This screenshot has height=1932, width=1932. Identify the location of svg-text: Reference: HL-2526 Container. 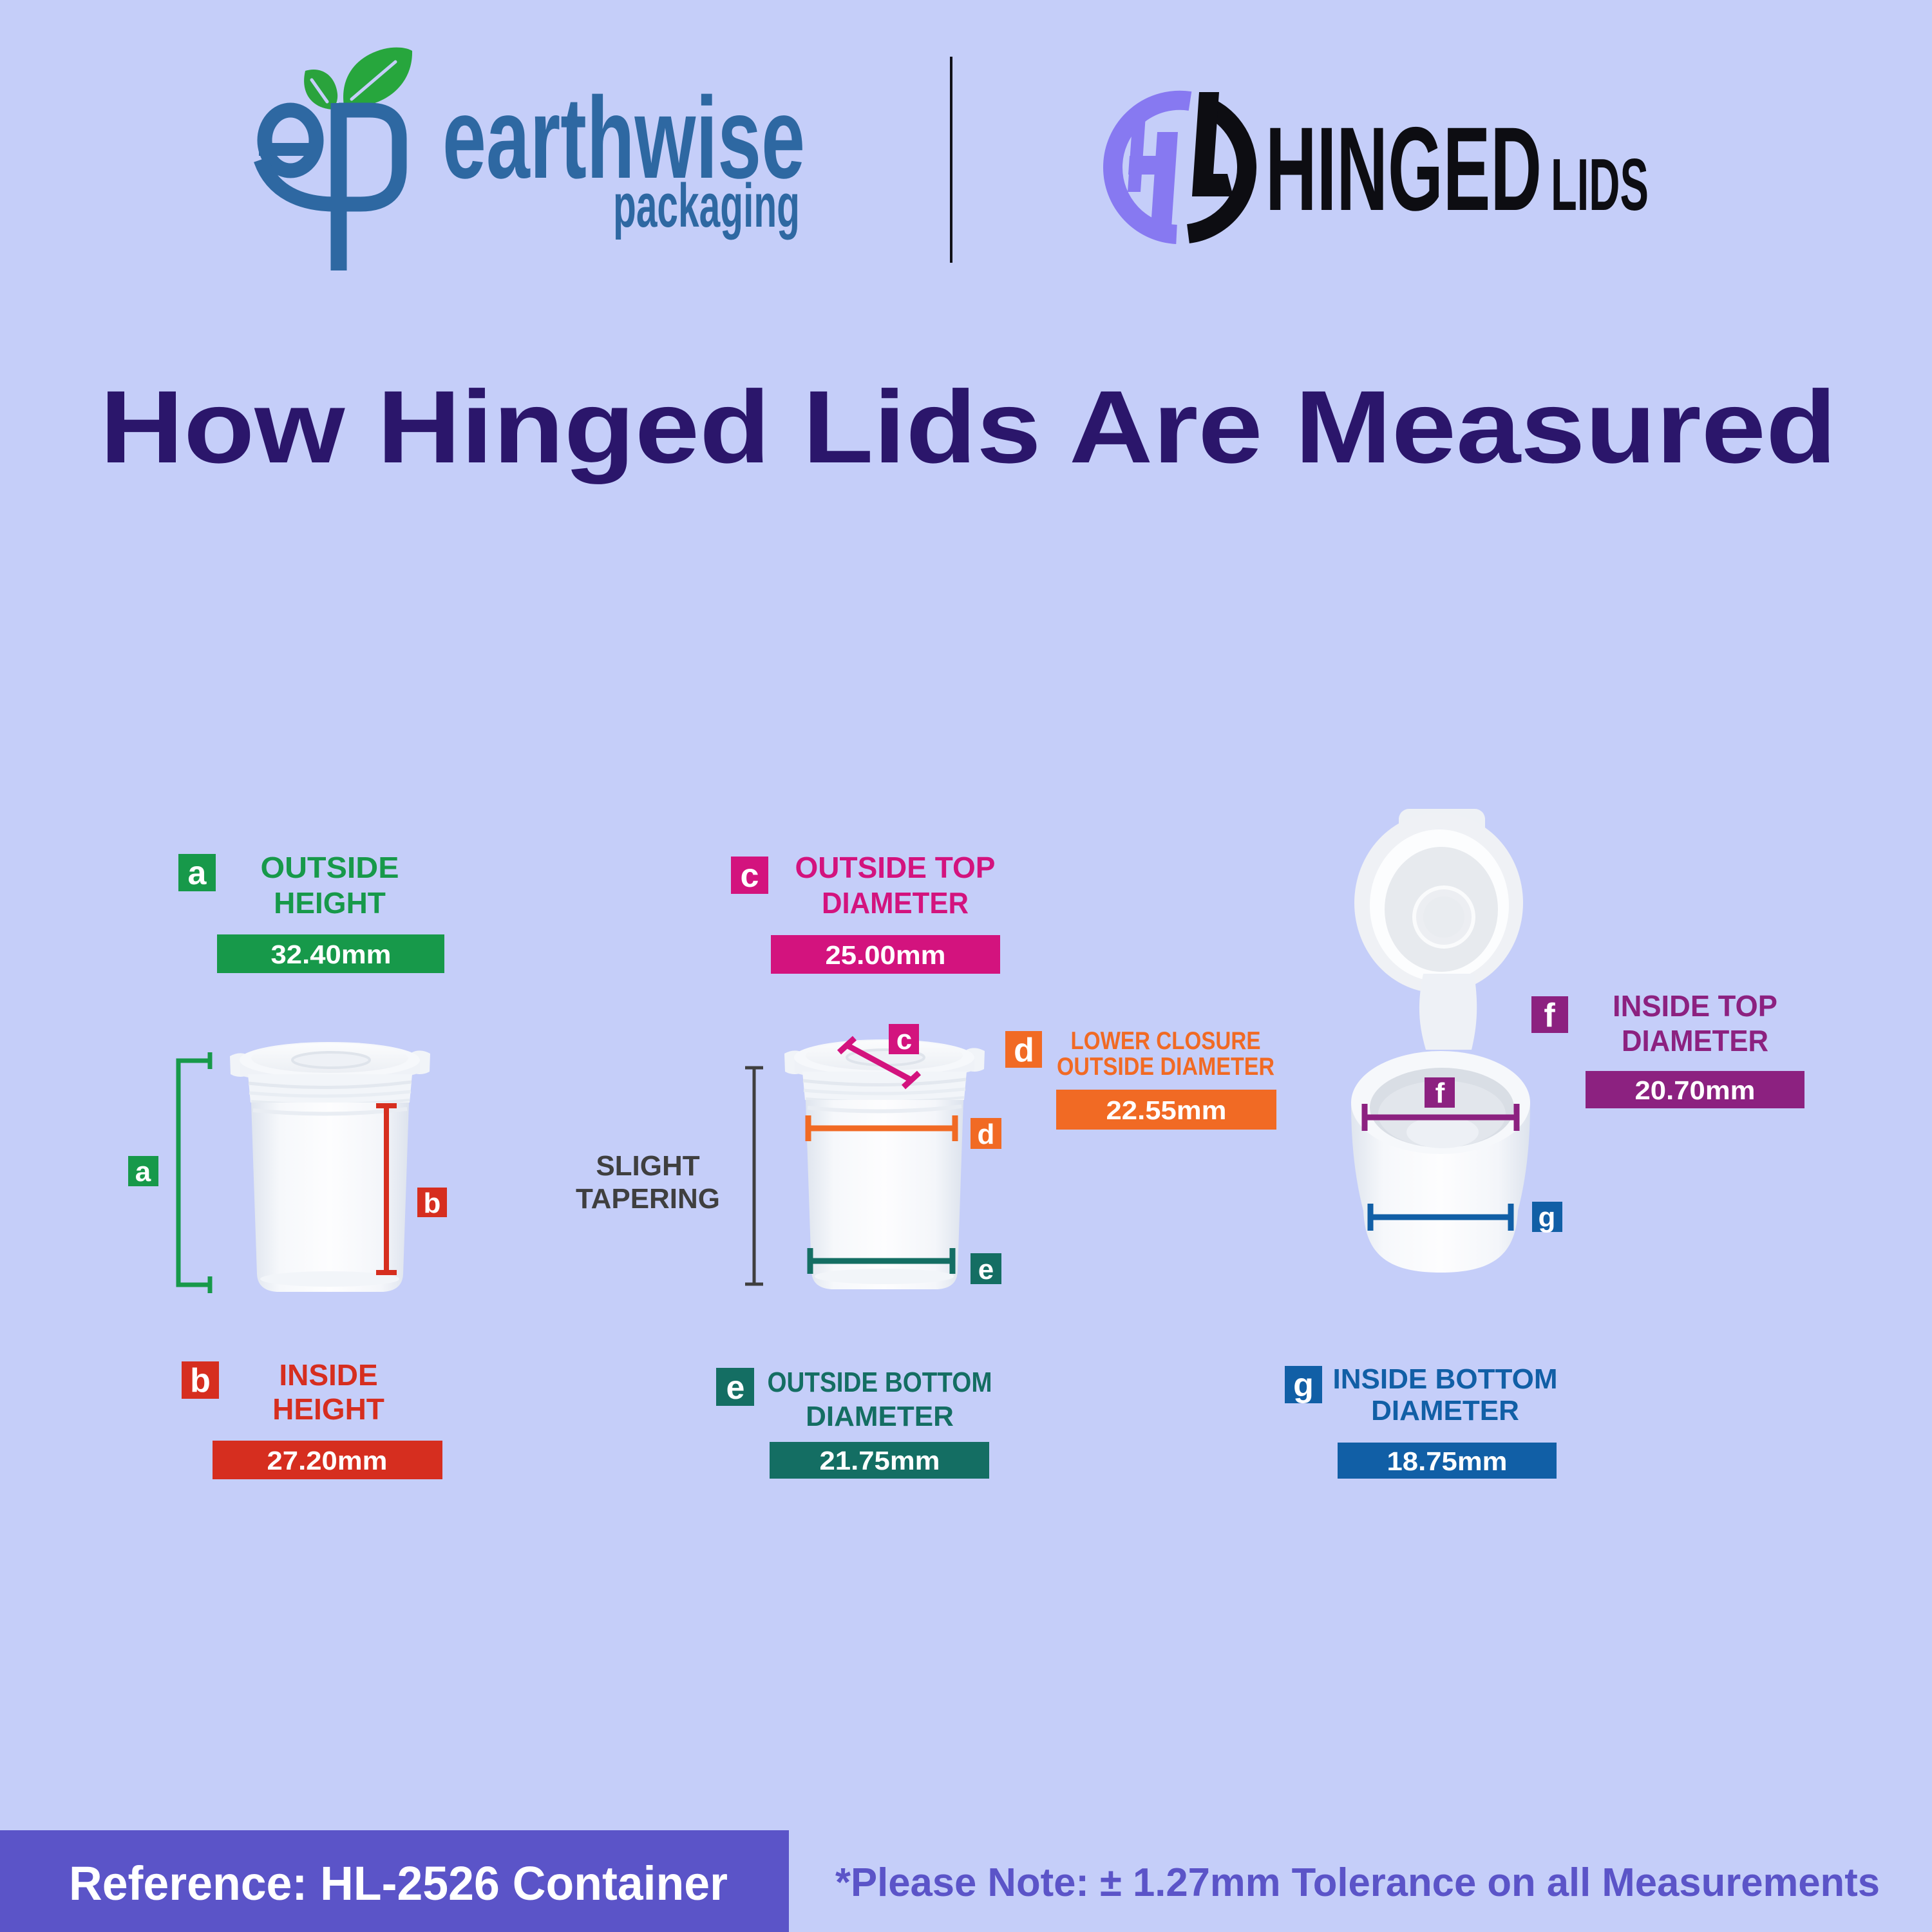
(399, 1884).